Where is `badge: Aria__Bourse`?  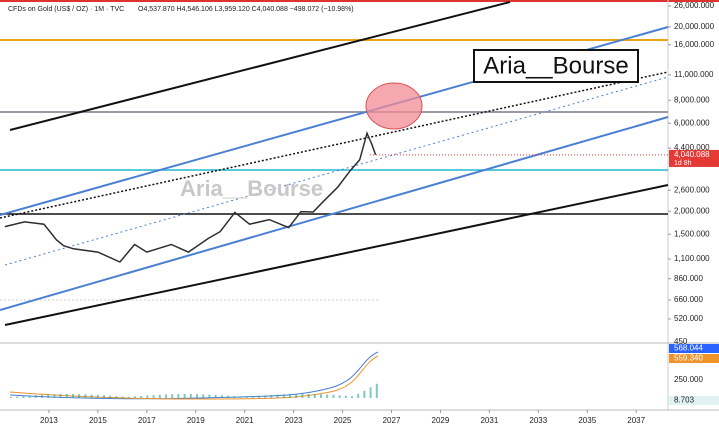
badge: Aria__Bourse is located at coordinates (555, 65).